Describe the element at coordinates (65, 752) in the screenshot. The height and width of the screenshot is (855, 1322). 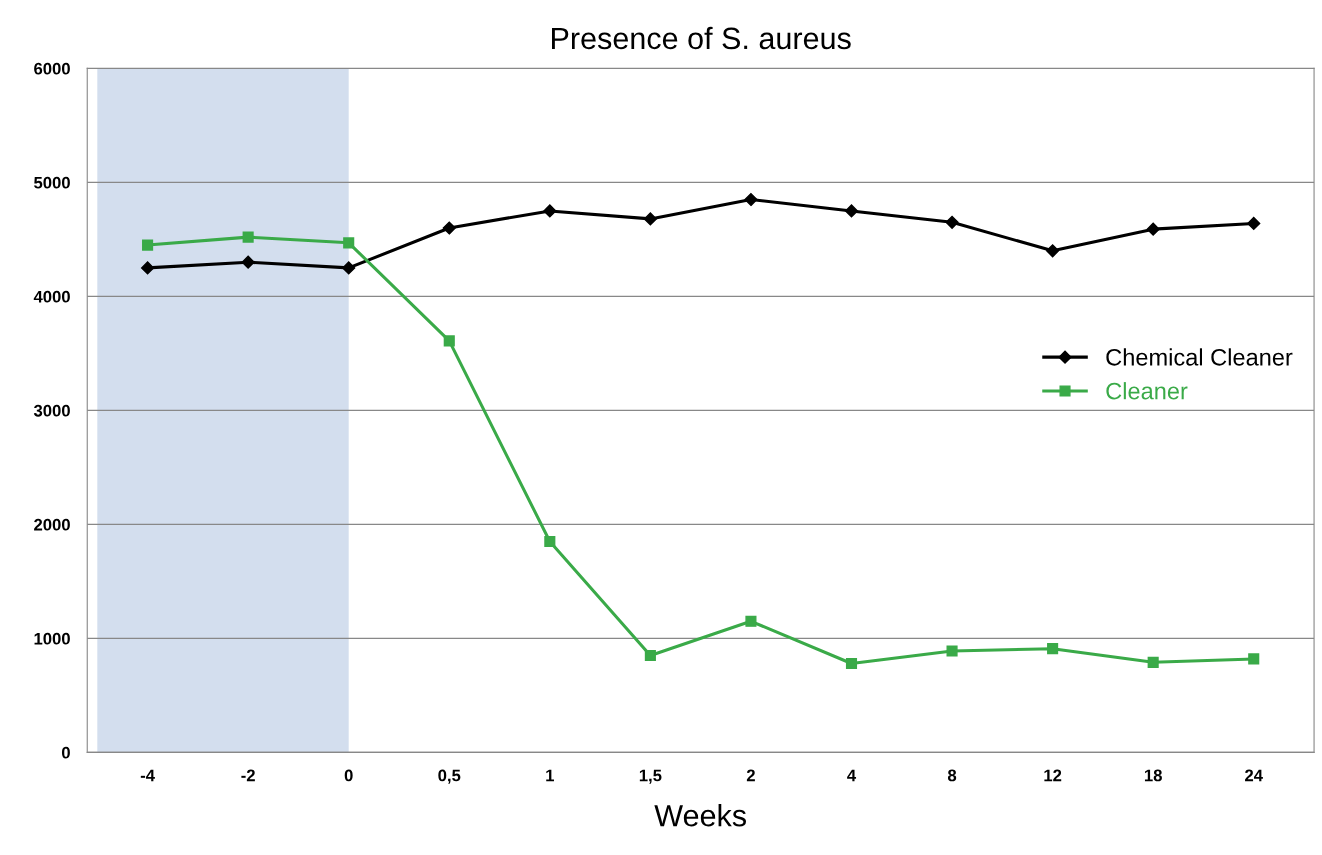
I see `y-tick-label: 0` at that location.